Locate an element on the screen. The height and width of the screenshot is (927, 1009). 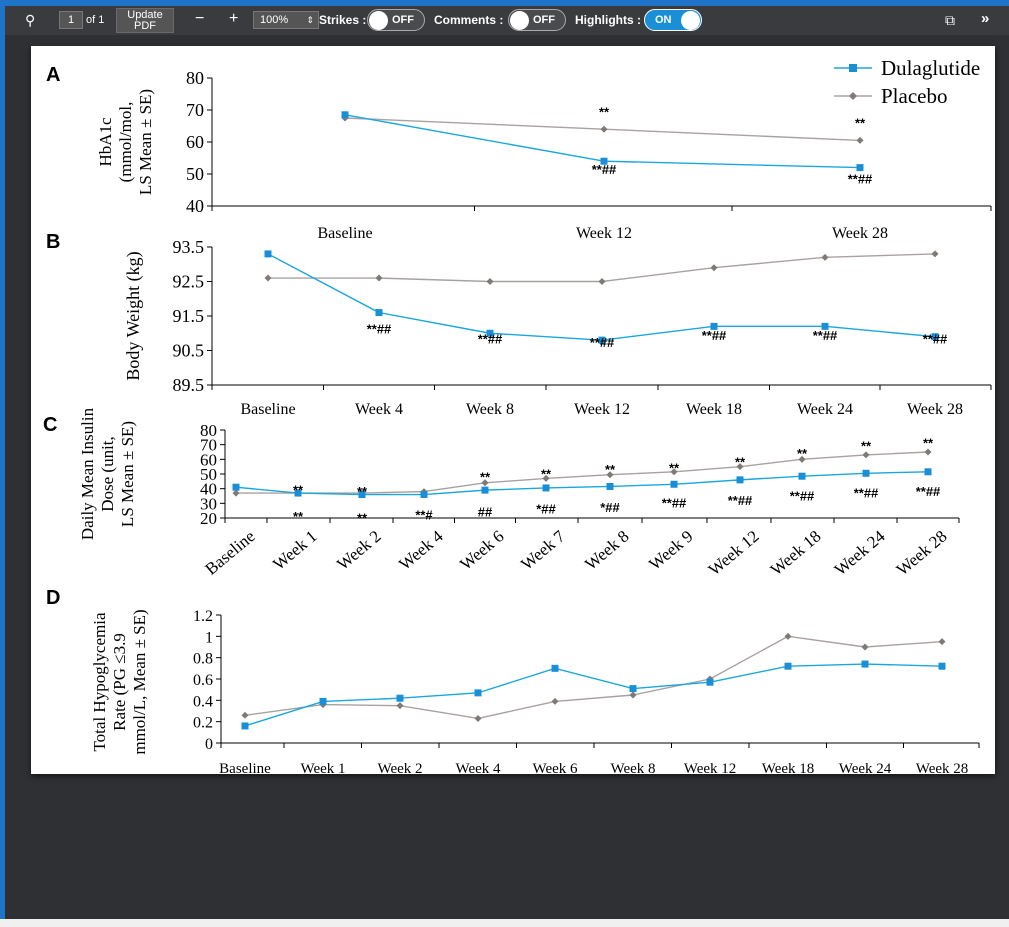
panel-letter: B is located at coordinates (53, 242).